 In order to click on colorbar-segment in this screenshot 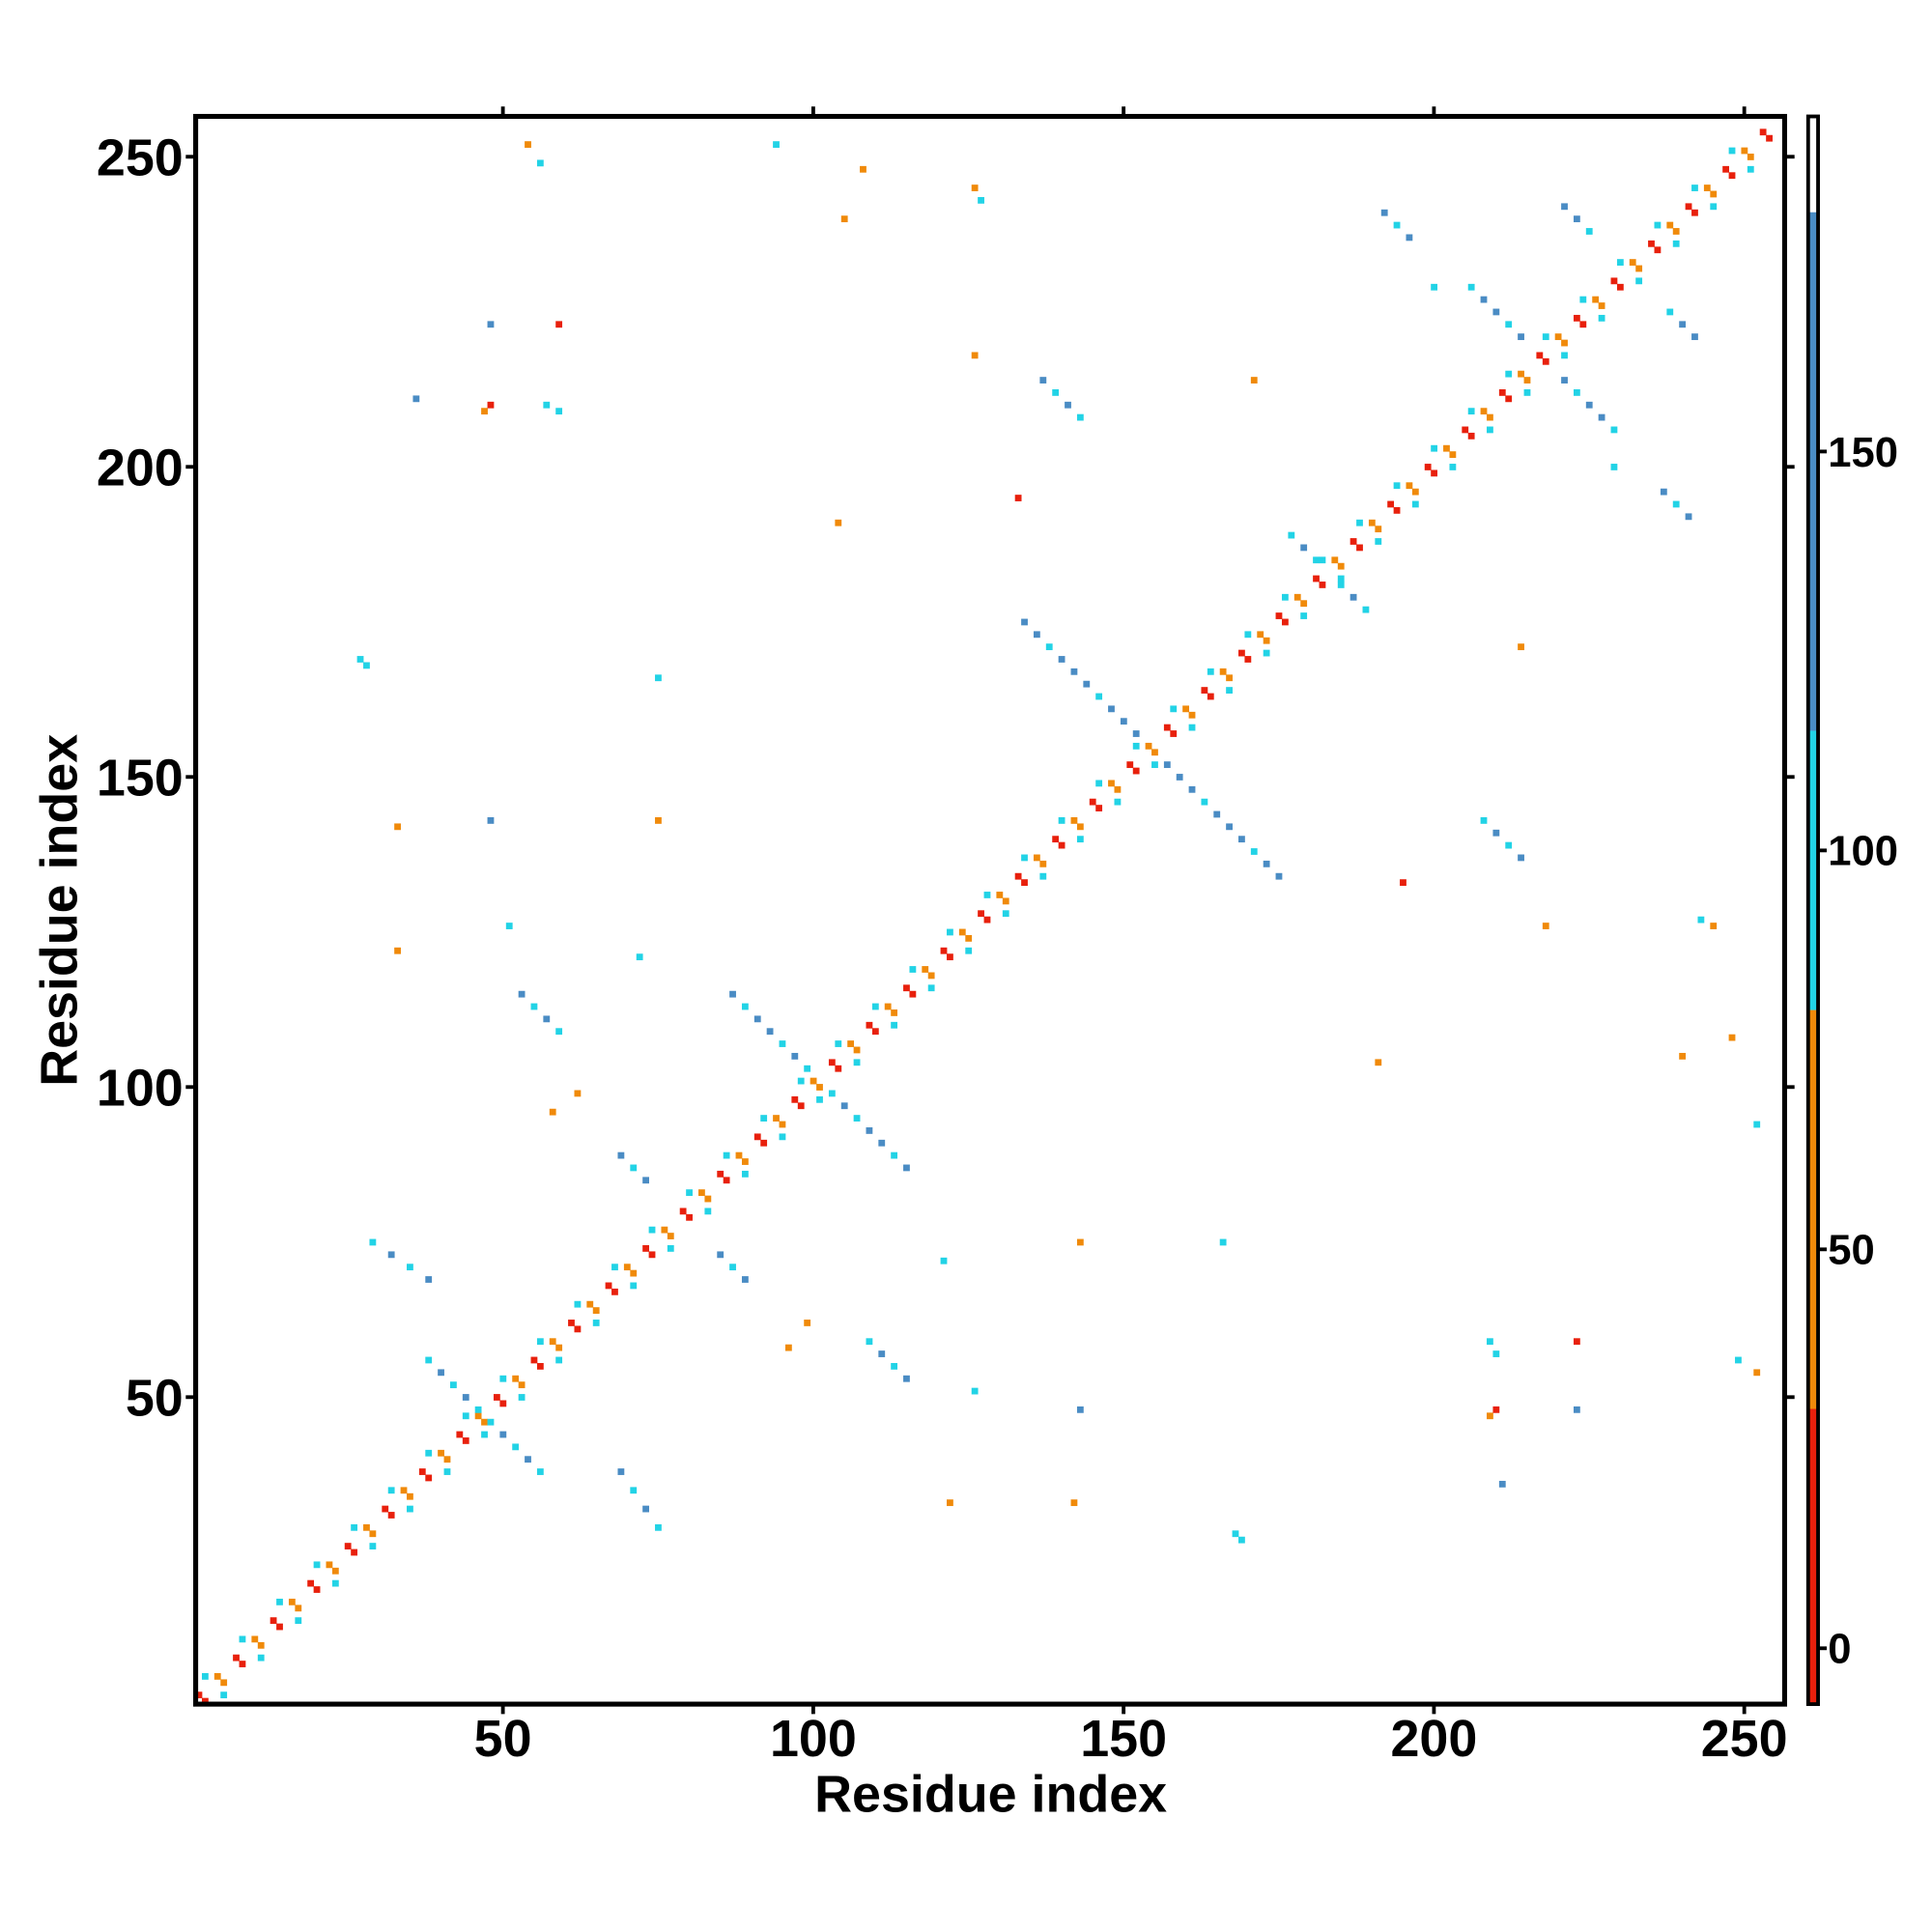, I will do `click(1813, 1556)`.